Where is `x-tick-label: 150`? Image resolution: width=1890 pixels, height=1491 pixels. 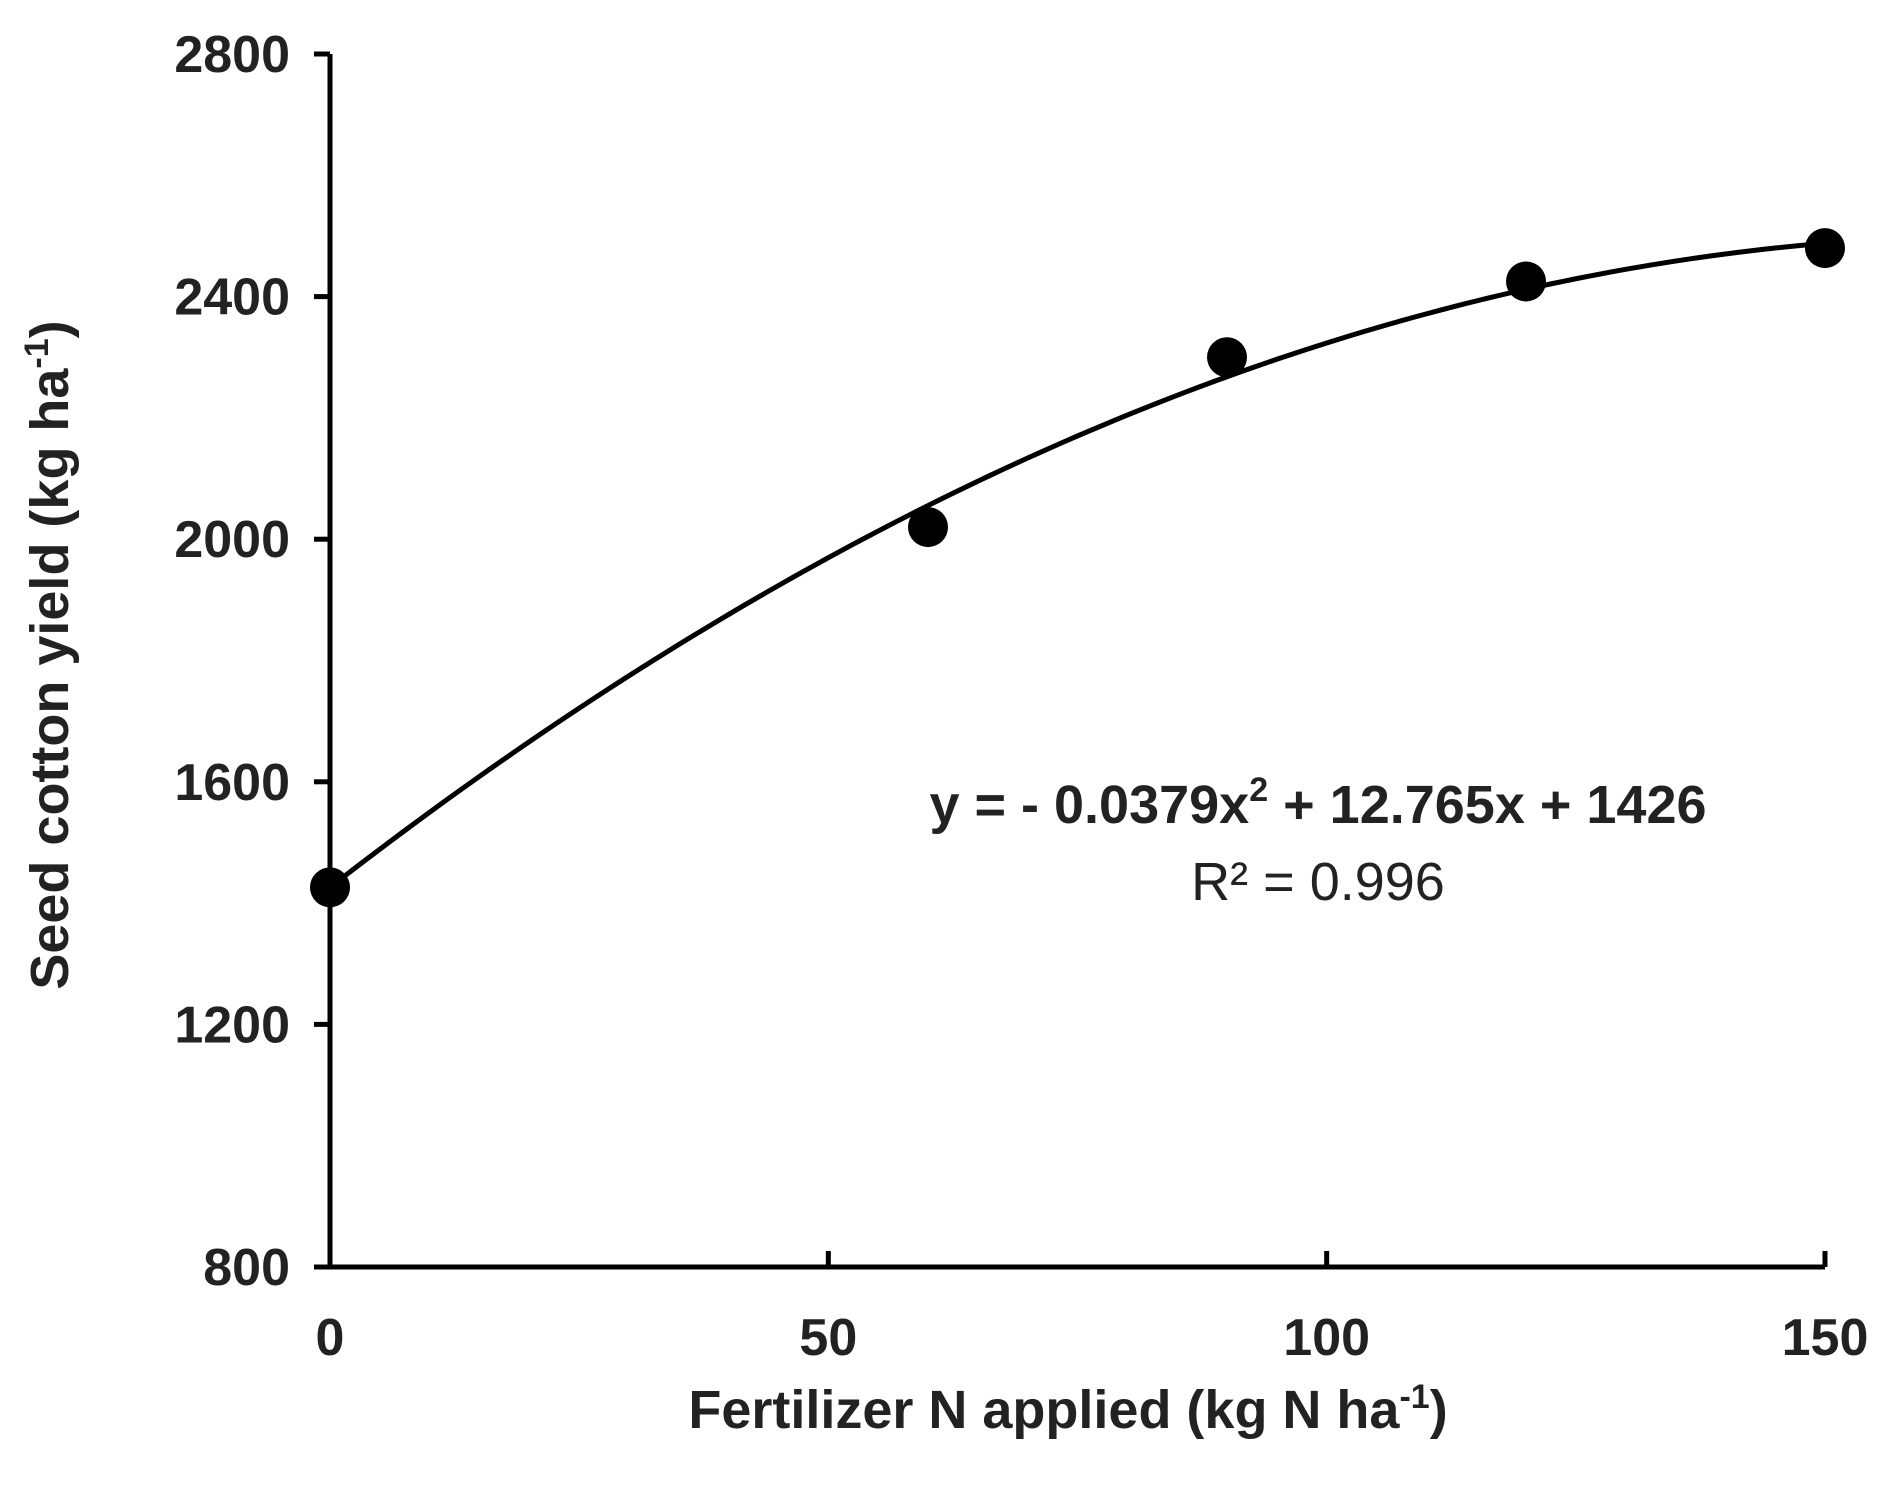
x-tick-label: 150 is located at coordinates (1825, 1338).